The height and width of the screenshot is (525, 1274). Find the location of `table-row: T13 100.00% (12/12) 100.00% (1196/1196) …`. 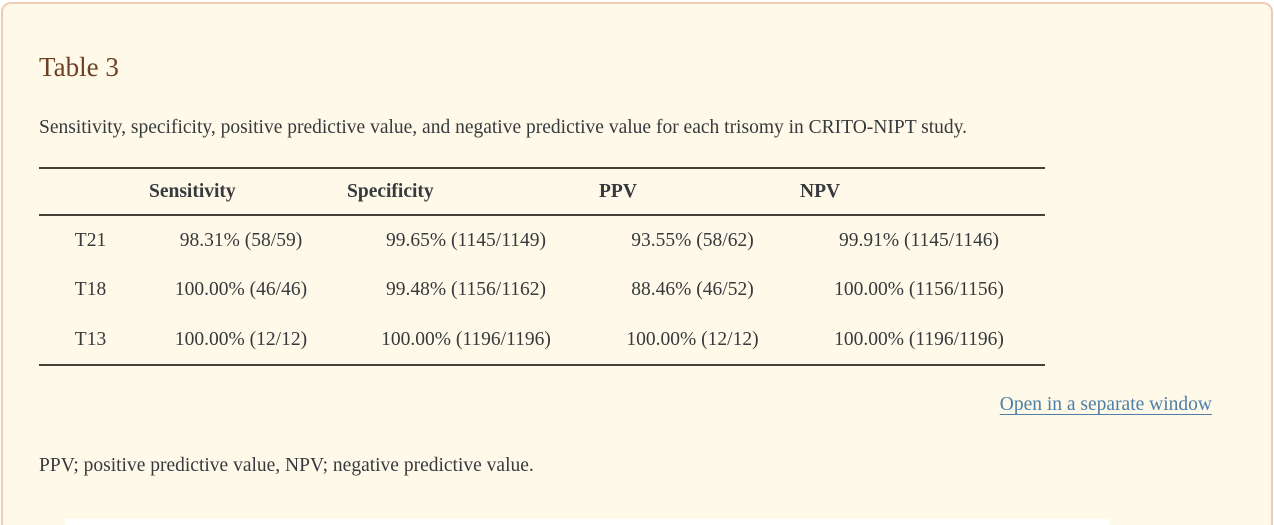

table-row: T13 100.00% (12/12) 100.00% (1196/1196) … is located at coordinates (542, 340).